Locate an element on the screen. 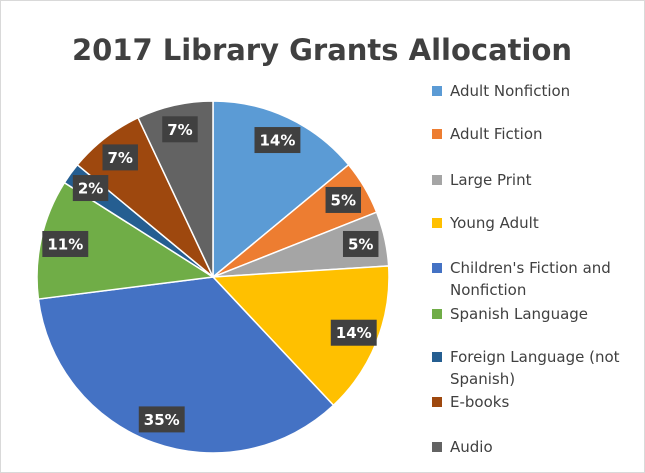  legend-label: Large Print is located at coordinates (491, 180).